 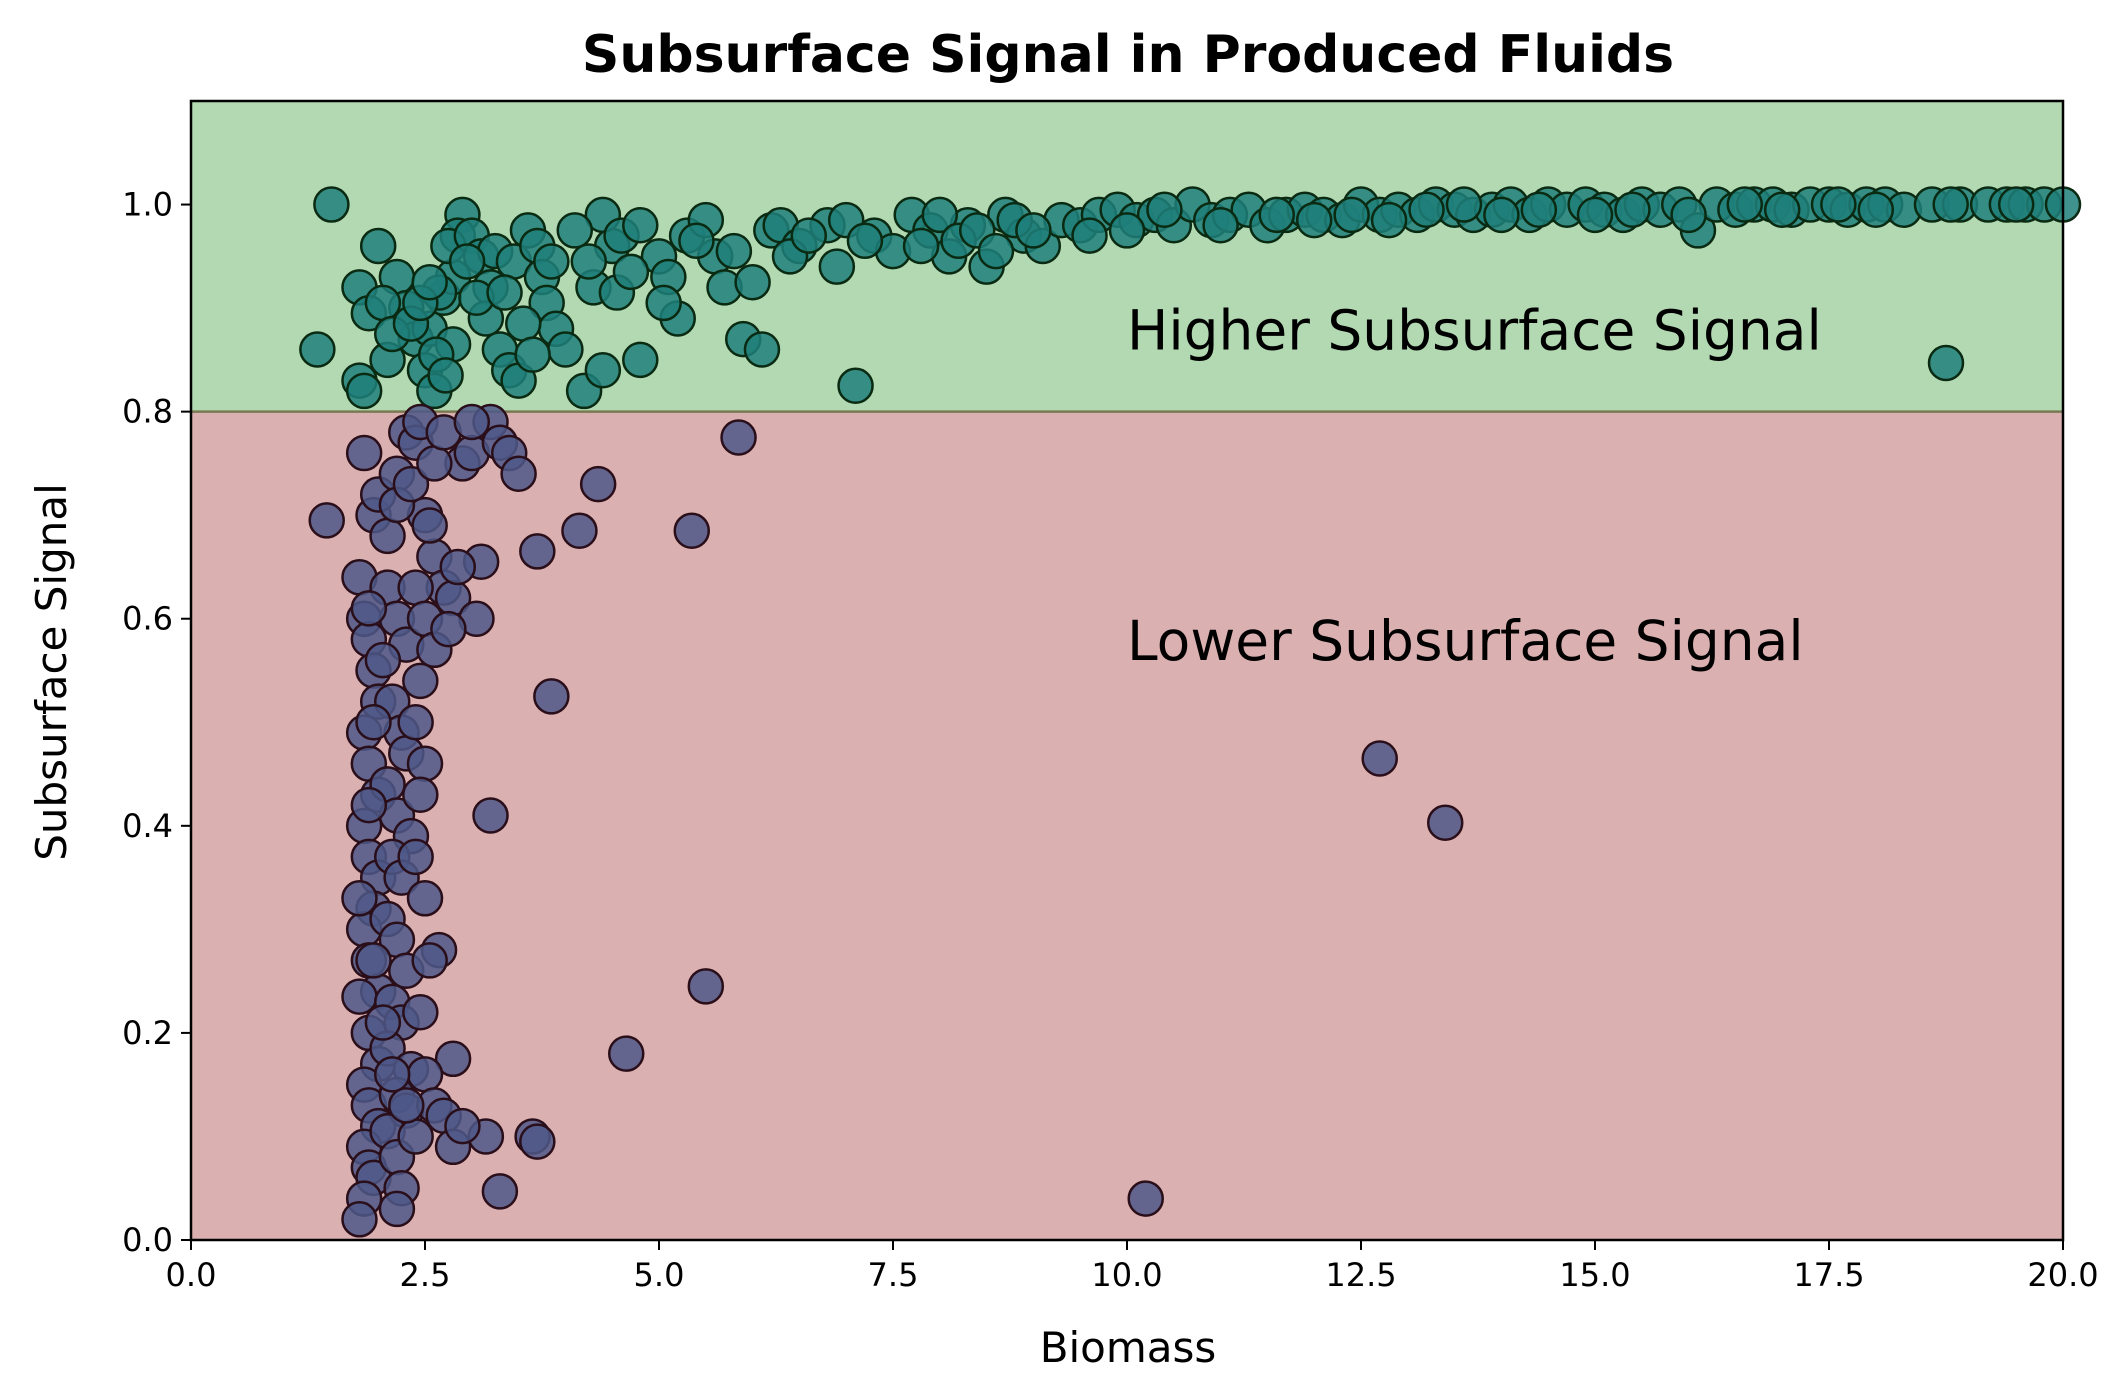 What do you see at coordinates (191, 1275) in the screenshot?
I see `x-tick-label: 0.0` at bounding box center [191, 1275].